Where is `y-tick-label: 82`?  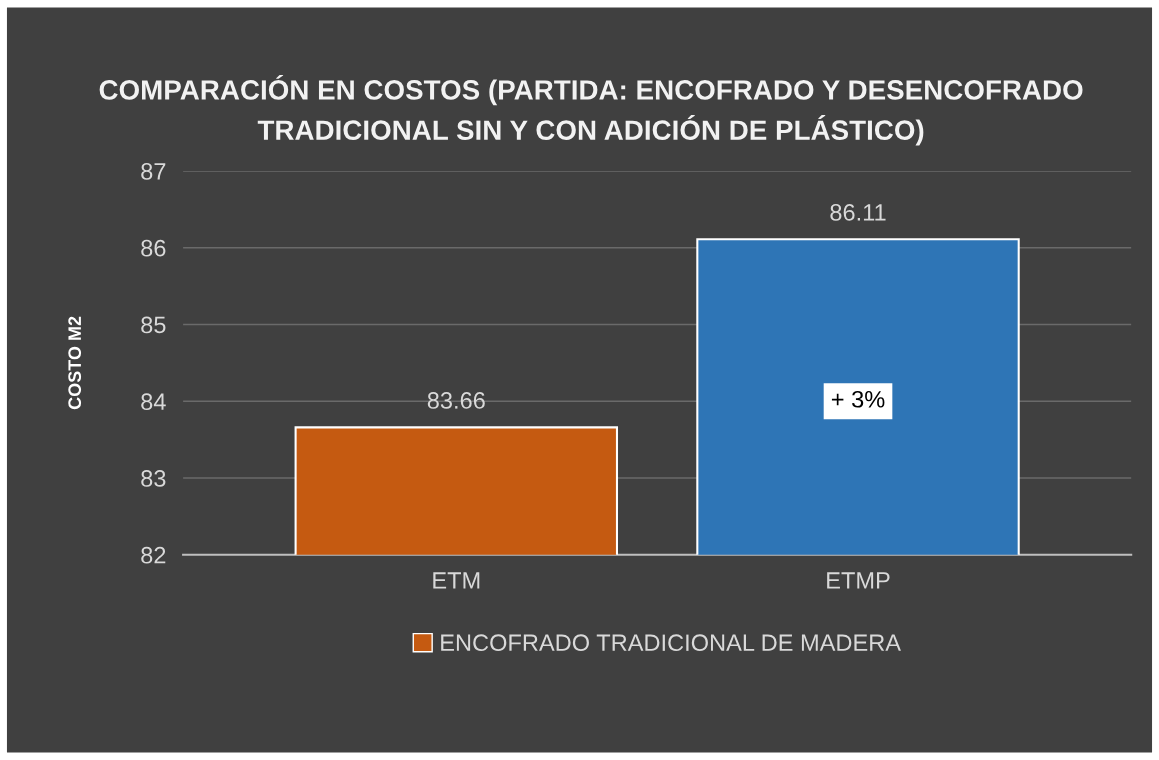 y-tick-label: 82 is located at coordinates (153, 555).